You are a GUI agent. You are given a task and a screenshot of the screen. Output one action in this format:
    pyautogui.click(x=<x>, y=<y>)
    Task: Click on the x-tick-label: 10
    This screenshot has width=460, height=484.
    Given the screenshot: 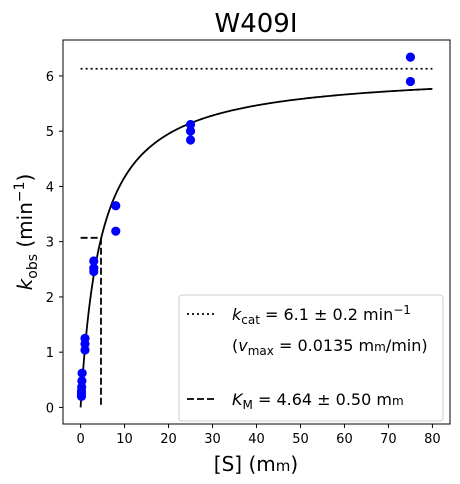 What is the action you would take?
    pyautogui.click(x=124, y=439)
    